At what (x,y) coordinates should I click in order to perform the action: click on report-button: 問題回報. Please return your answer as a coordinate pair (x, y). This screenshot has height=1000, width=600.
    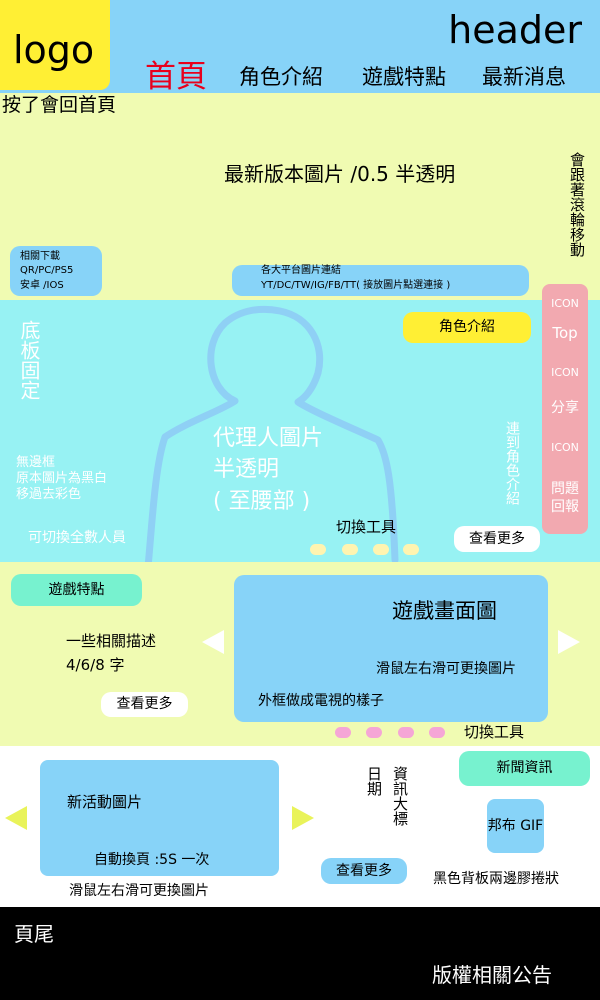
    Looking at the image, I should click on (565, 498).